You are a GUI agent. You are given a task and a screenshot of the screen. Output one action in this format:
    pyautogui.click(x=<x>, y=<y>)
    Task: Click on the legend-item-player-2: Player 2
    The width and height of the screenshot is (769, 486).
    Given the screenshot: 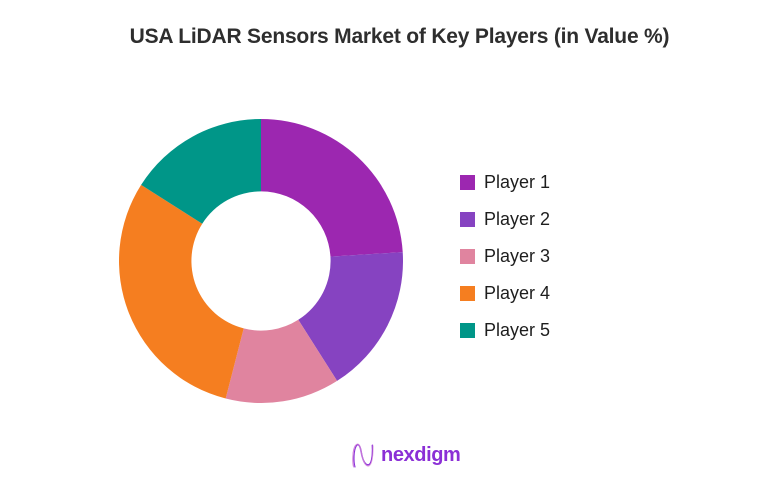 What is the action you would take?
    pyautogui.click(x=505, y=218)
    